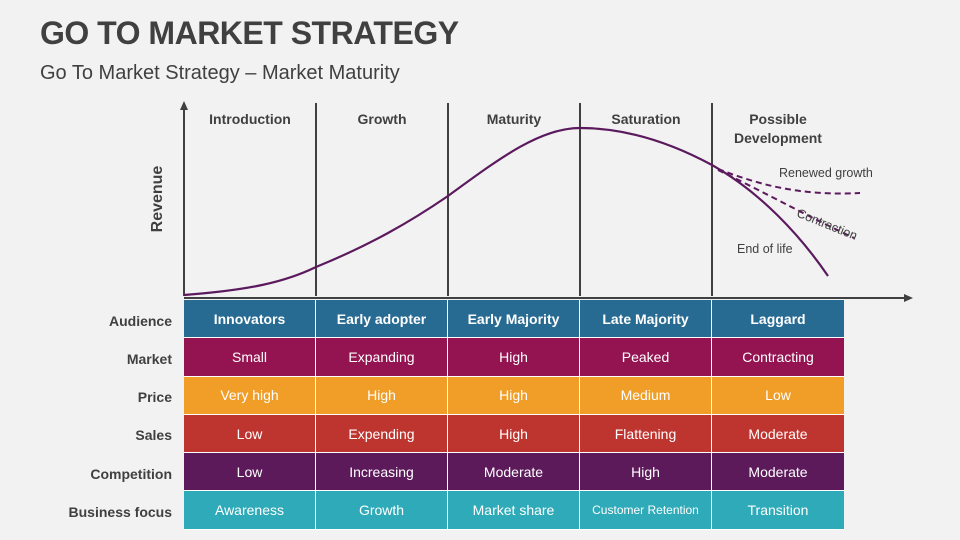 The image size is (960, 540). Describe the element at coordinates (153, 435) in the screenshot. I see `row-label-sales: Sales` at that location.